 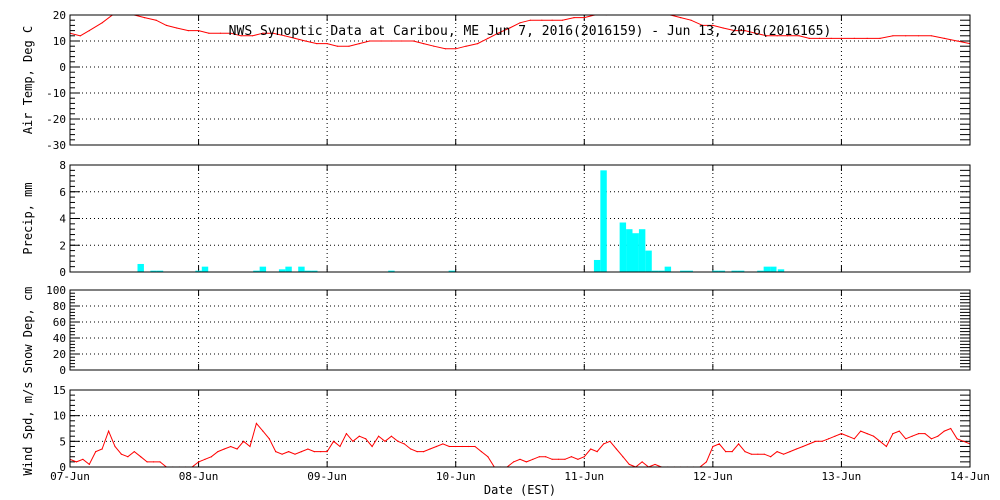 I want to click on x-axis-label: Date (EST), so click(x=520, y=490).